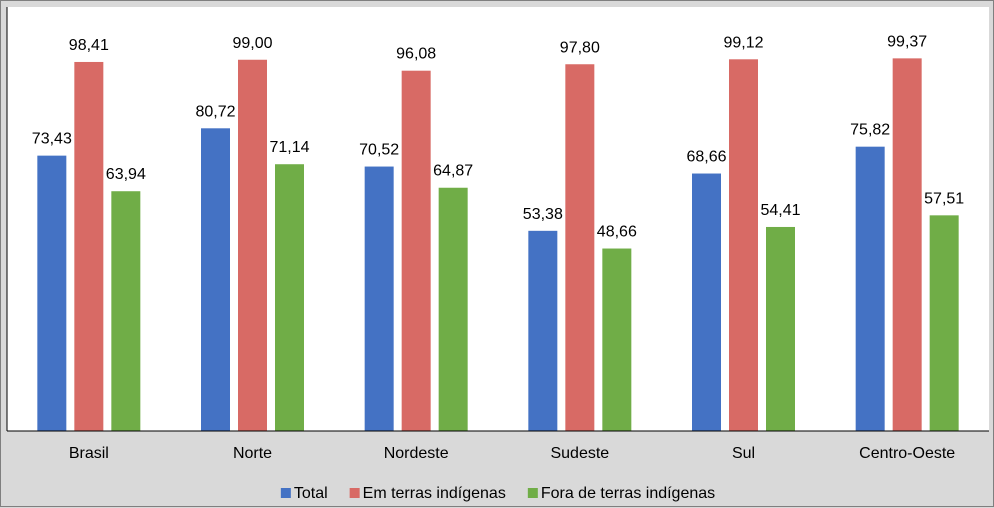 This screenshot has width=994, height=508. Describe the element at coordinates (907, 453) in the screenshot. I see `category-label-centro-oeste: Centro-Oeste` at that location.